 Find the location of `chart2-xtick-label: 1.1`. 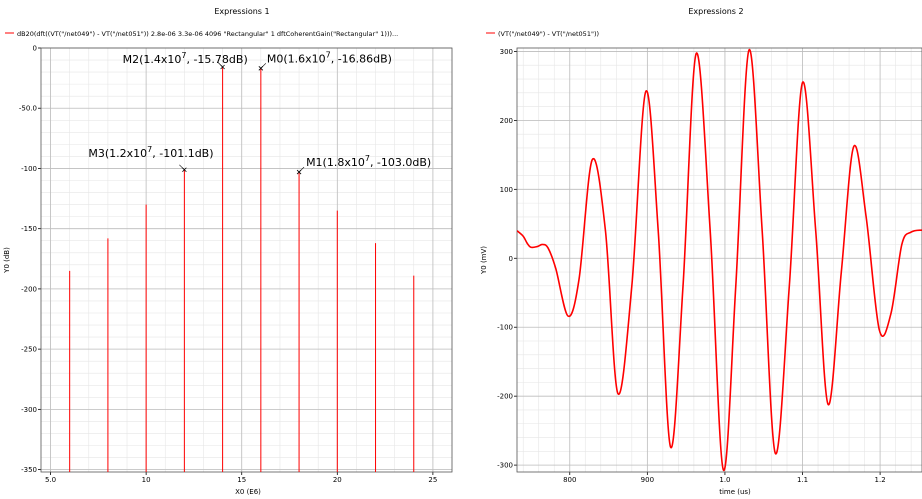

chart2-xtick-label: 1.1 is located at coordinates (802, 480).